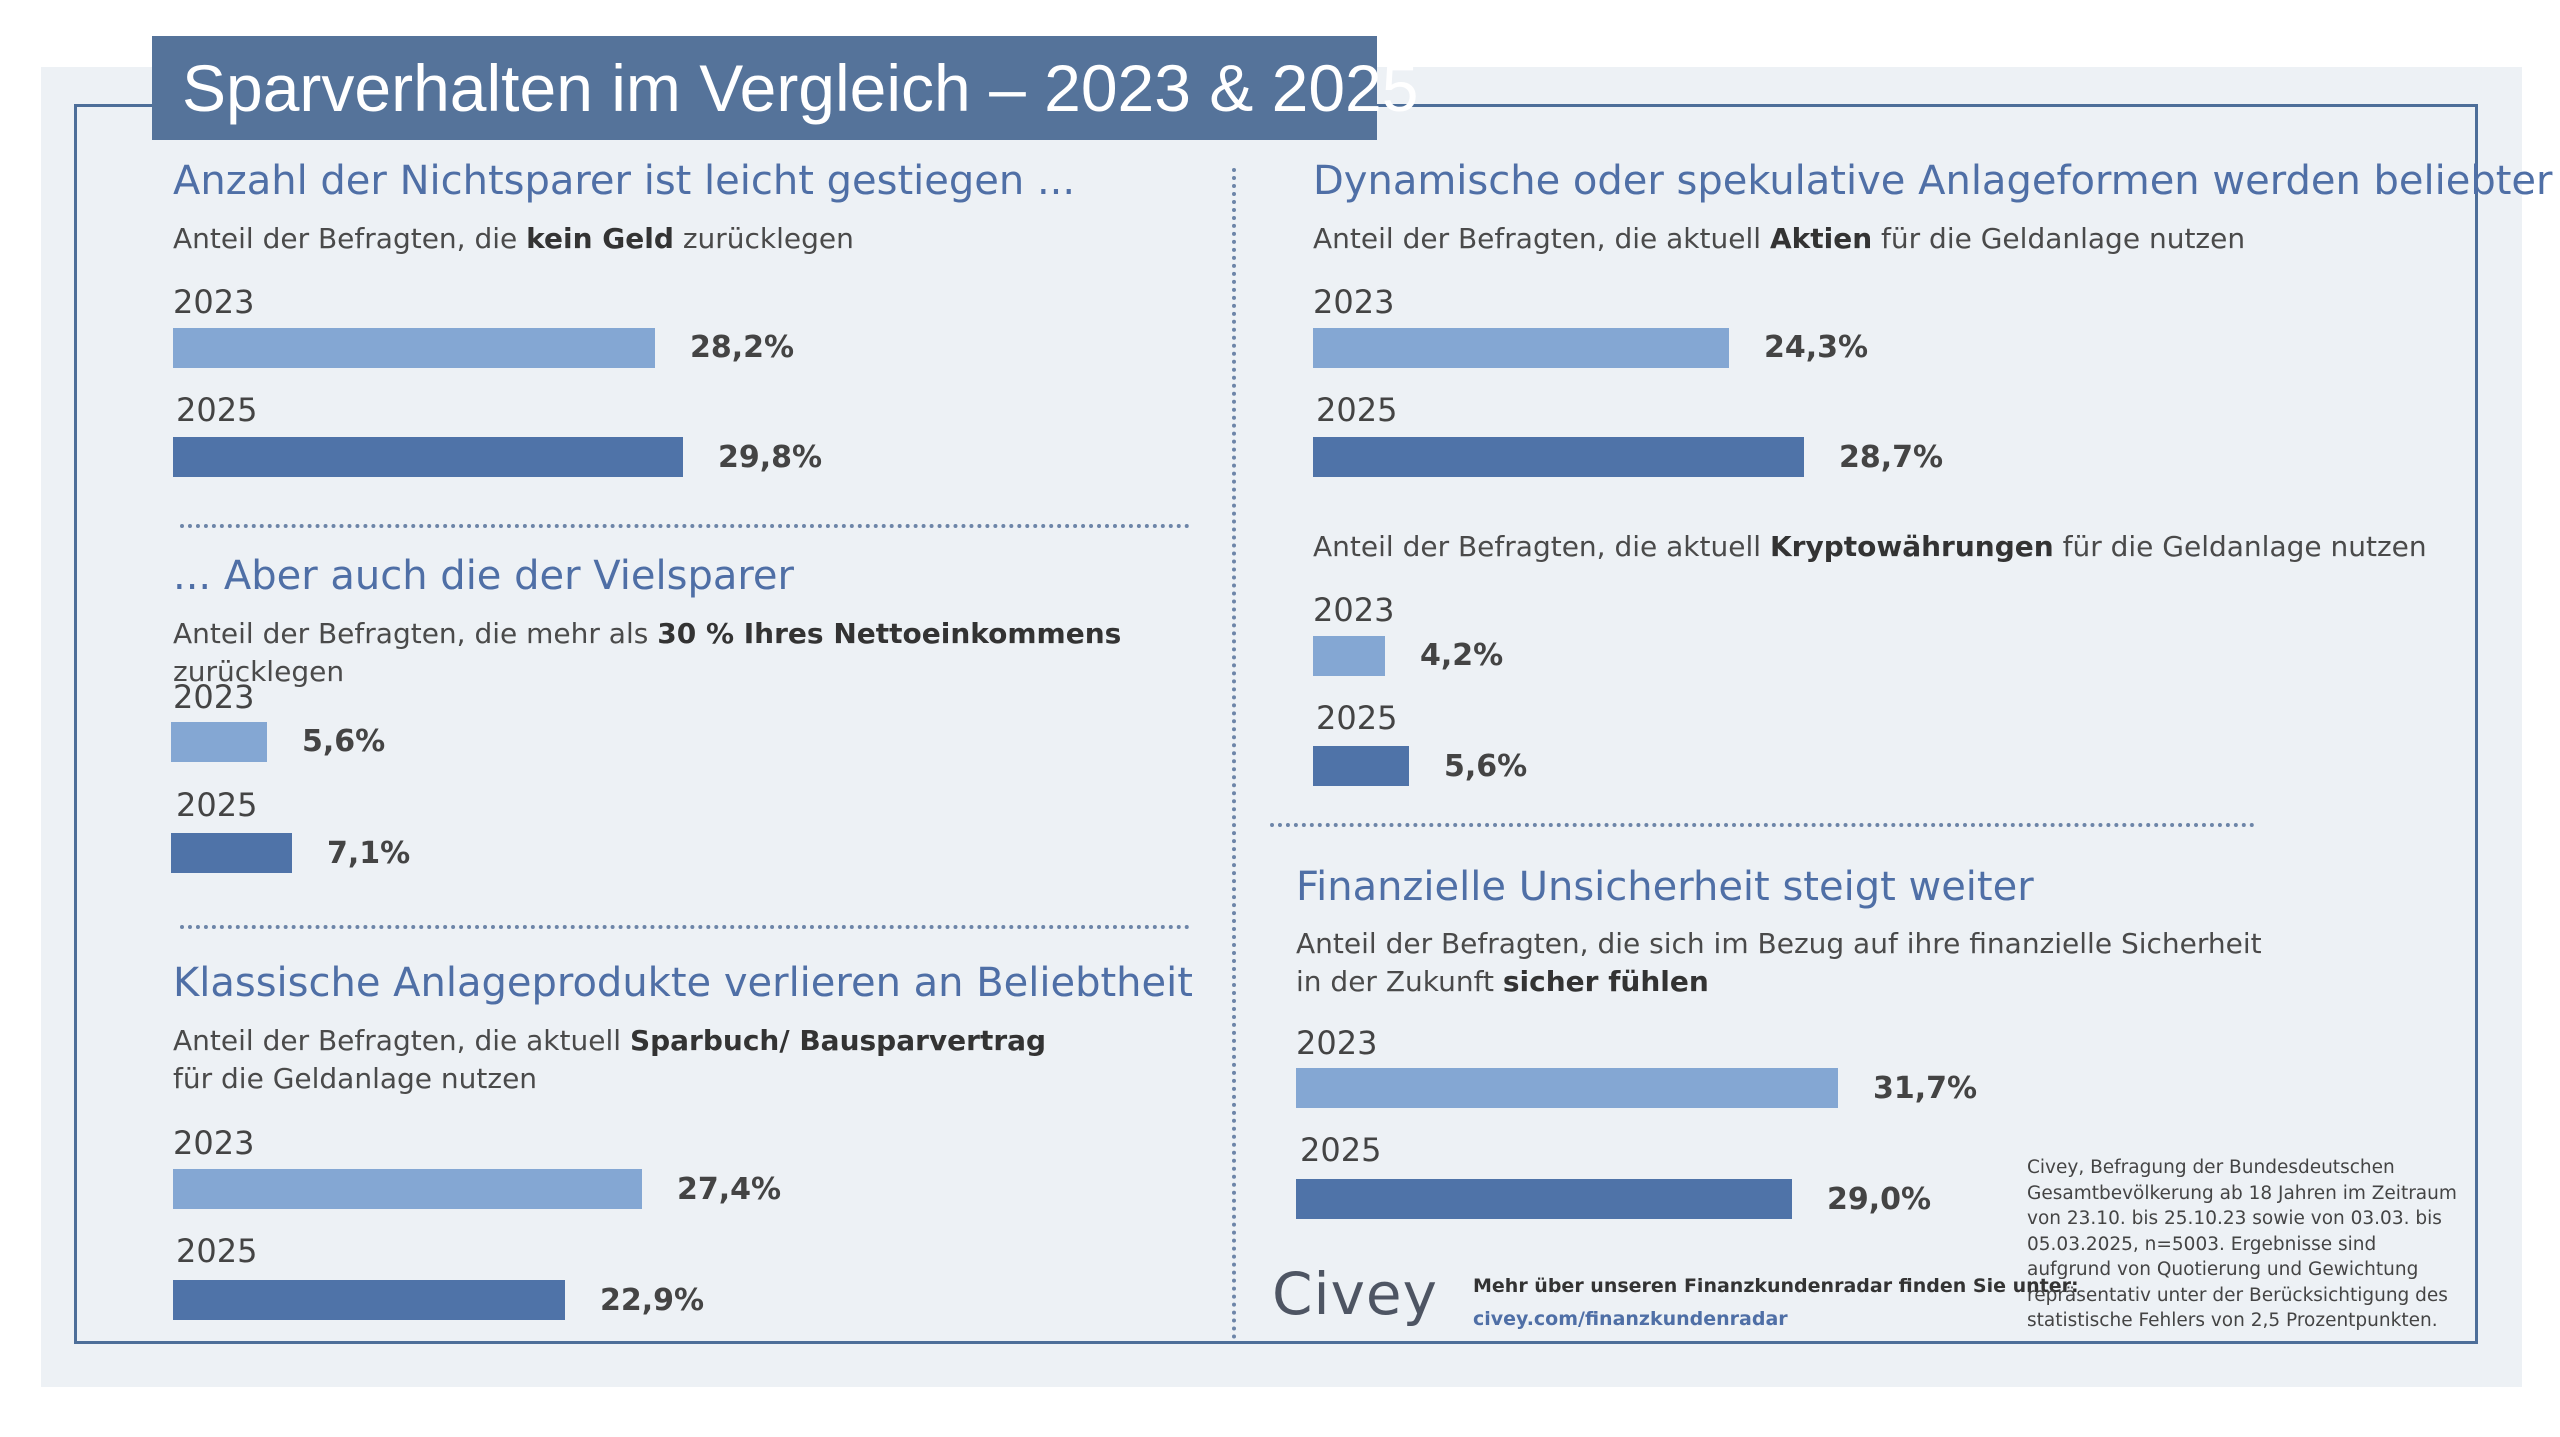 This screenshot has width=2560, height=1437. Describe the element at coordinates (1879, 1199) in the screenshot. I see `value-label-unsicherheit-2025: 29,0%` at that location.